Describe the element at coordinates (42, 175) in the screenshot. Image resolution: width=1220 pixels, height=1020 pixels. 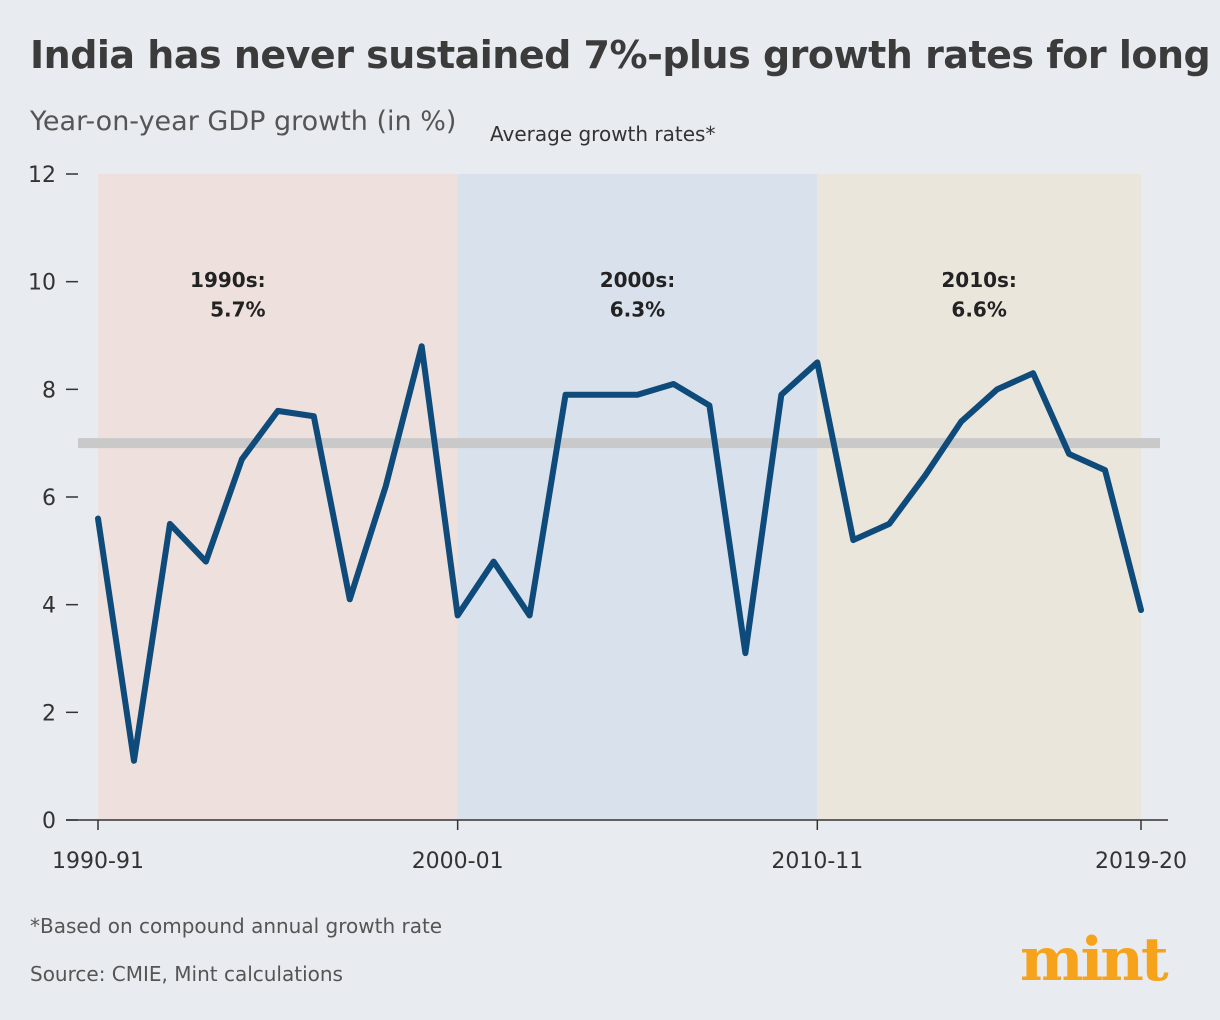
I see `y-tick-label: 12` at that location.